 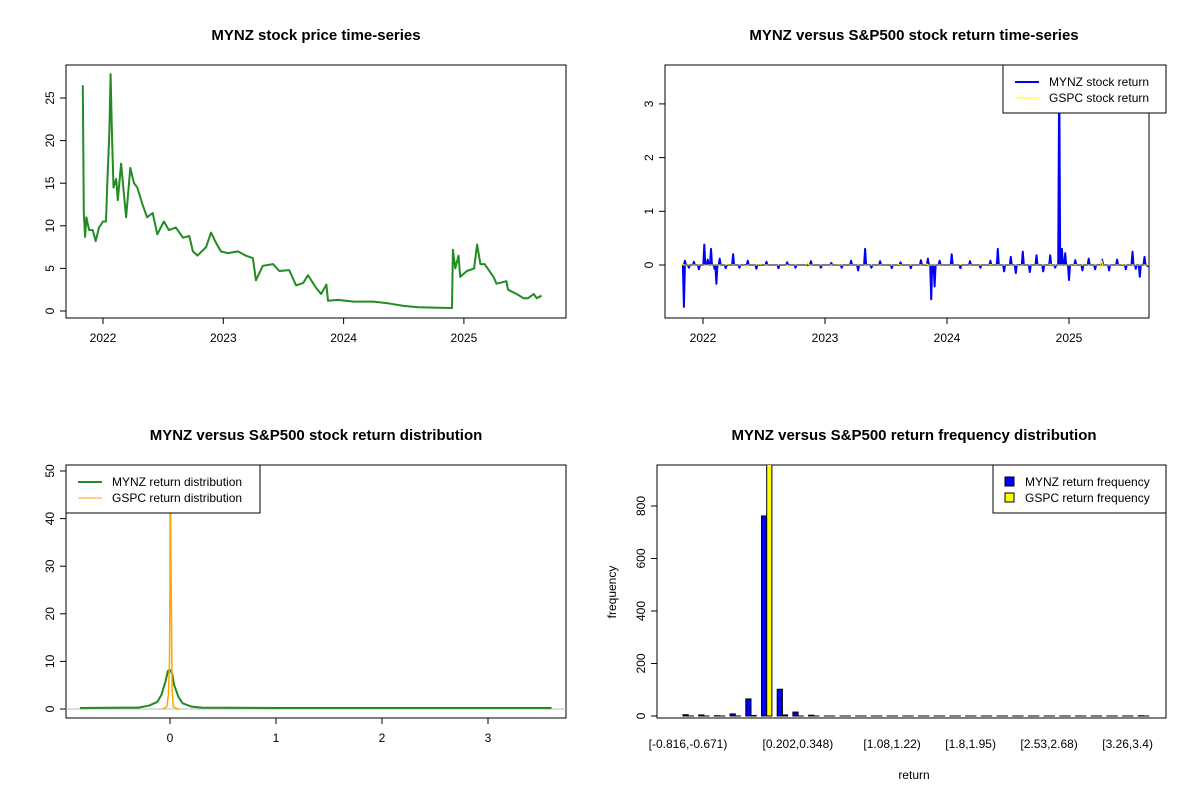 I want to click on return-ts-x-tick-label: 2023, so click(x=825, y=338).